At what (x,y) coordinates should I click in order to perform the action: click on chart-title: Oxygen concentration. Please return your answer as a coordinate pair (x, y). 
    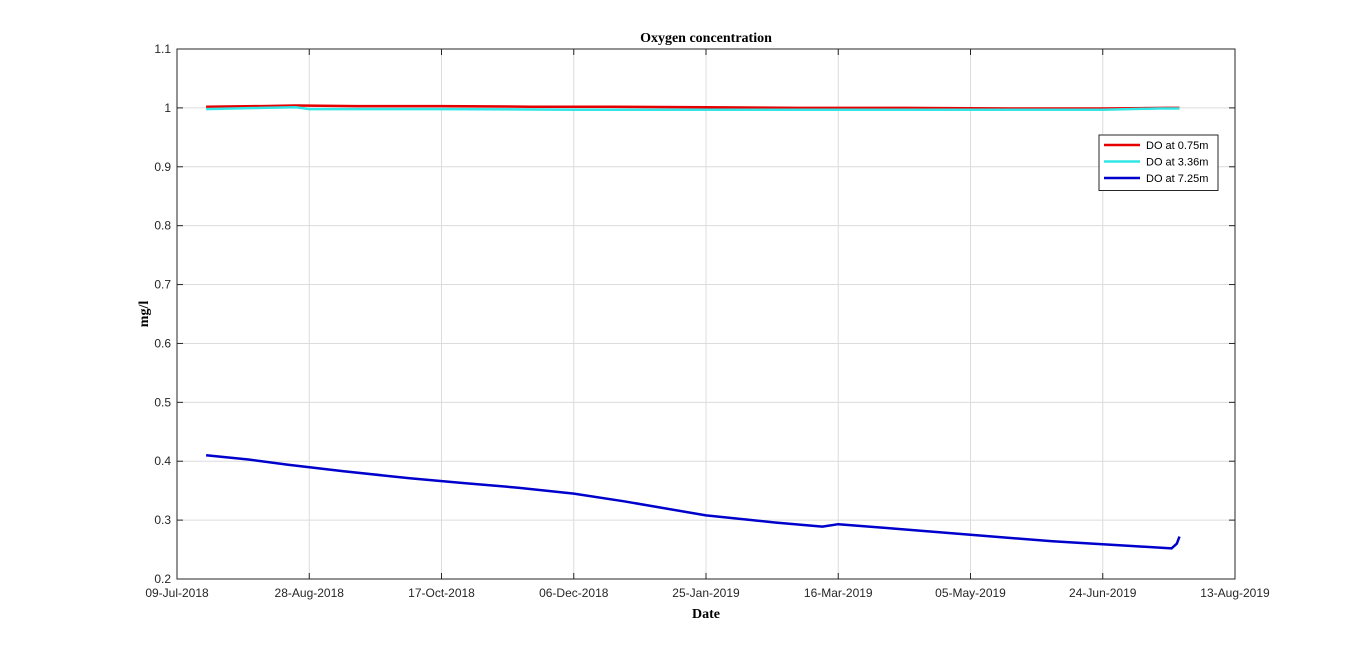
    Looking at the image, I should click on (706, 38).